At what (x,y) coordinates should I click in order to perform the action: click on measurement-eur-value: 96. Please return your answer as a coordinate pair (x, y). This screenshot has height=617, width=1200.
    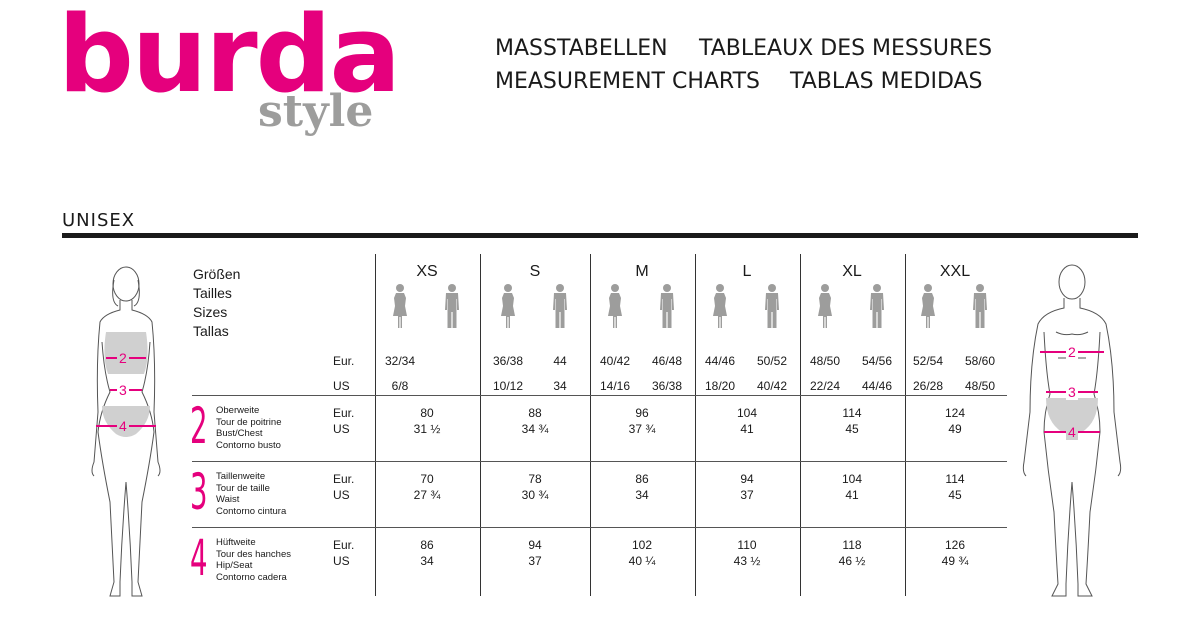
    Looking at the image, I should click on (642, 413).